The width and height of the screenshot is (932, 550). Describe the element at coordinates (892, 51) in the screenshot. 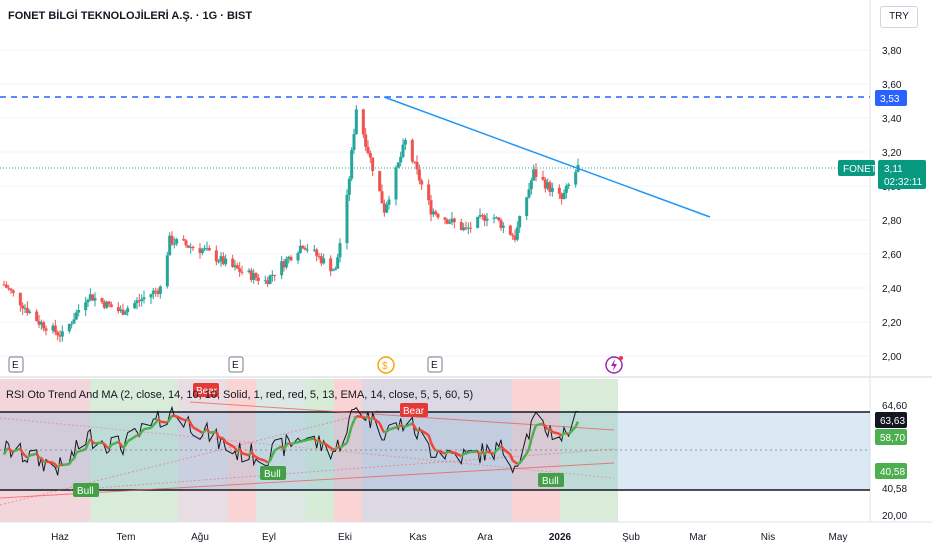

I see `price-tick: 3,80` at that location.